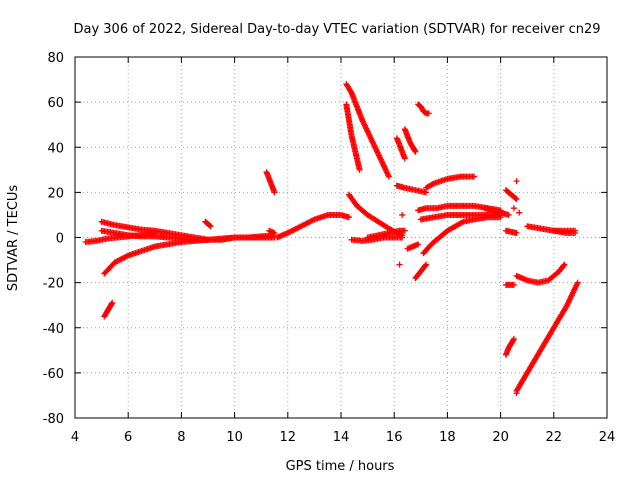  I want to click on x-tick-label: 6, so click(128, 437).